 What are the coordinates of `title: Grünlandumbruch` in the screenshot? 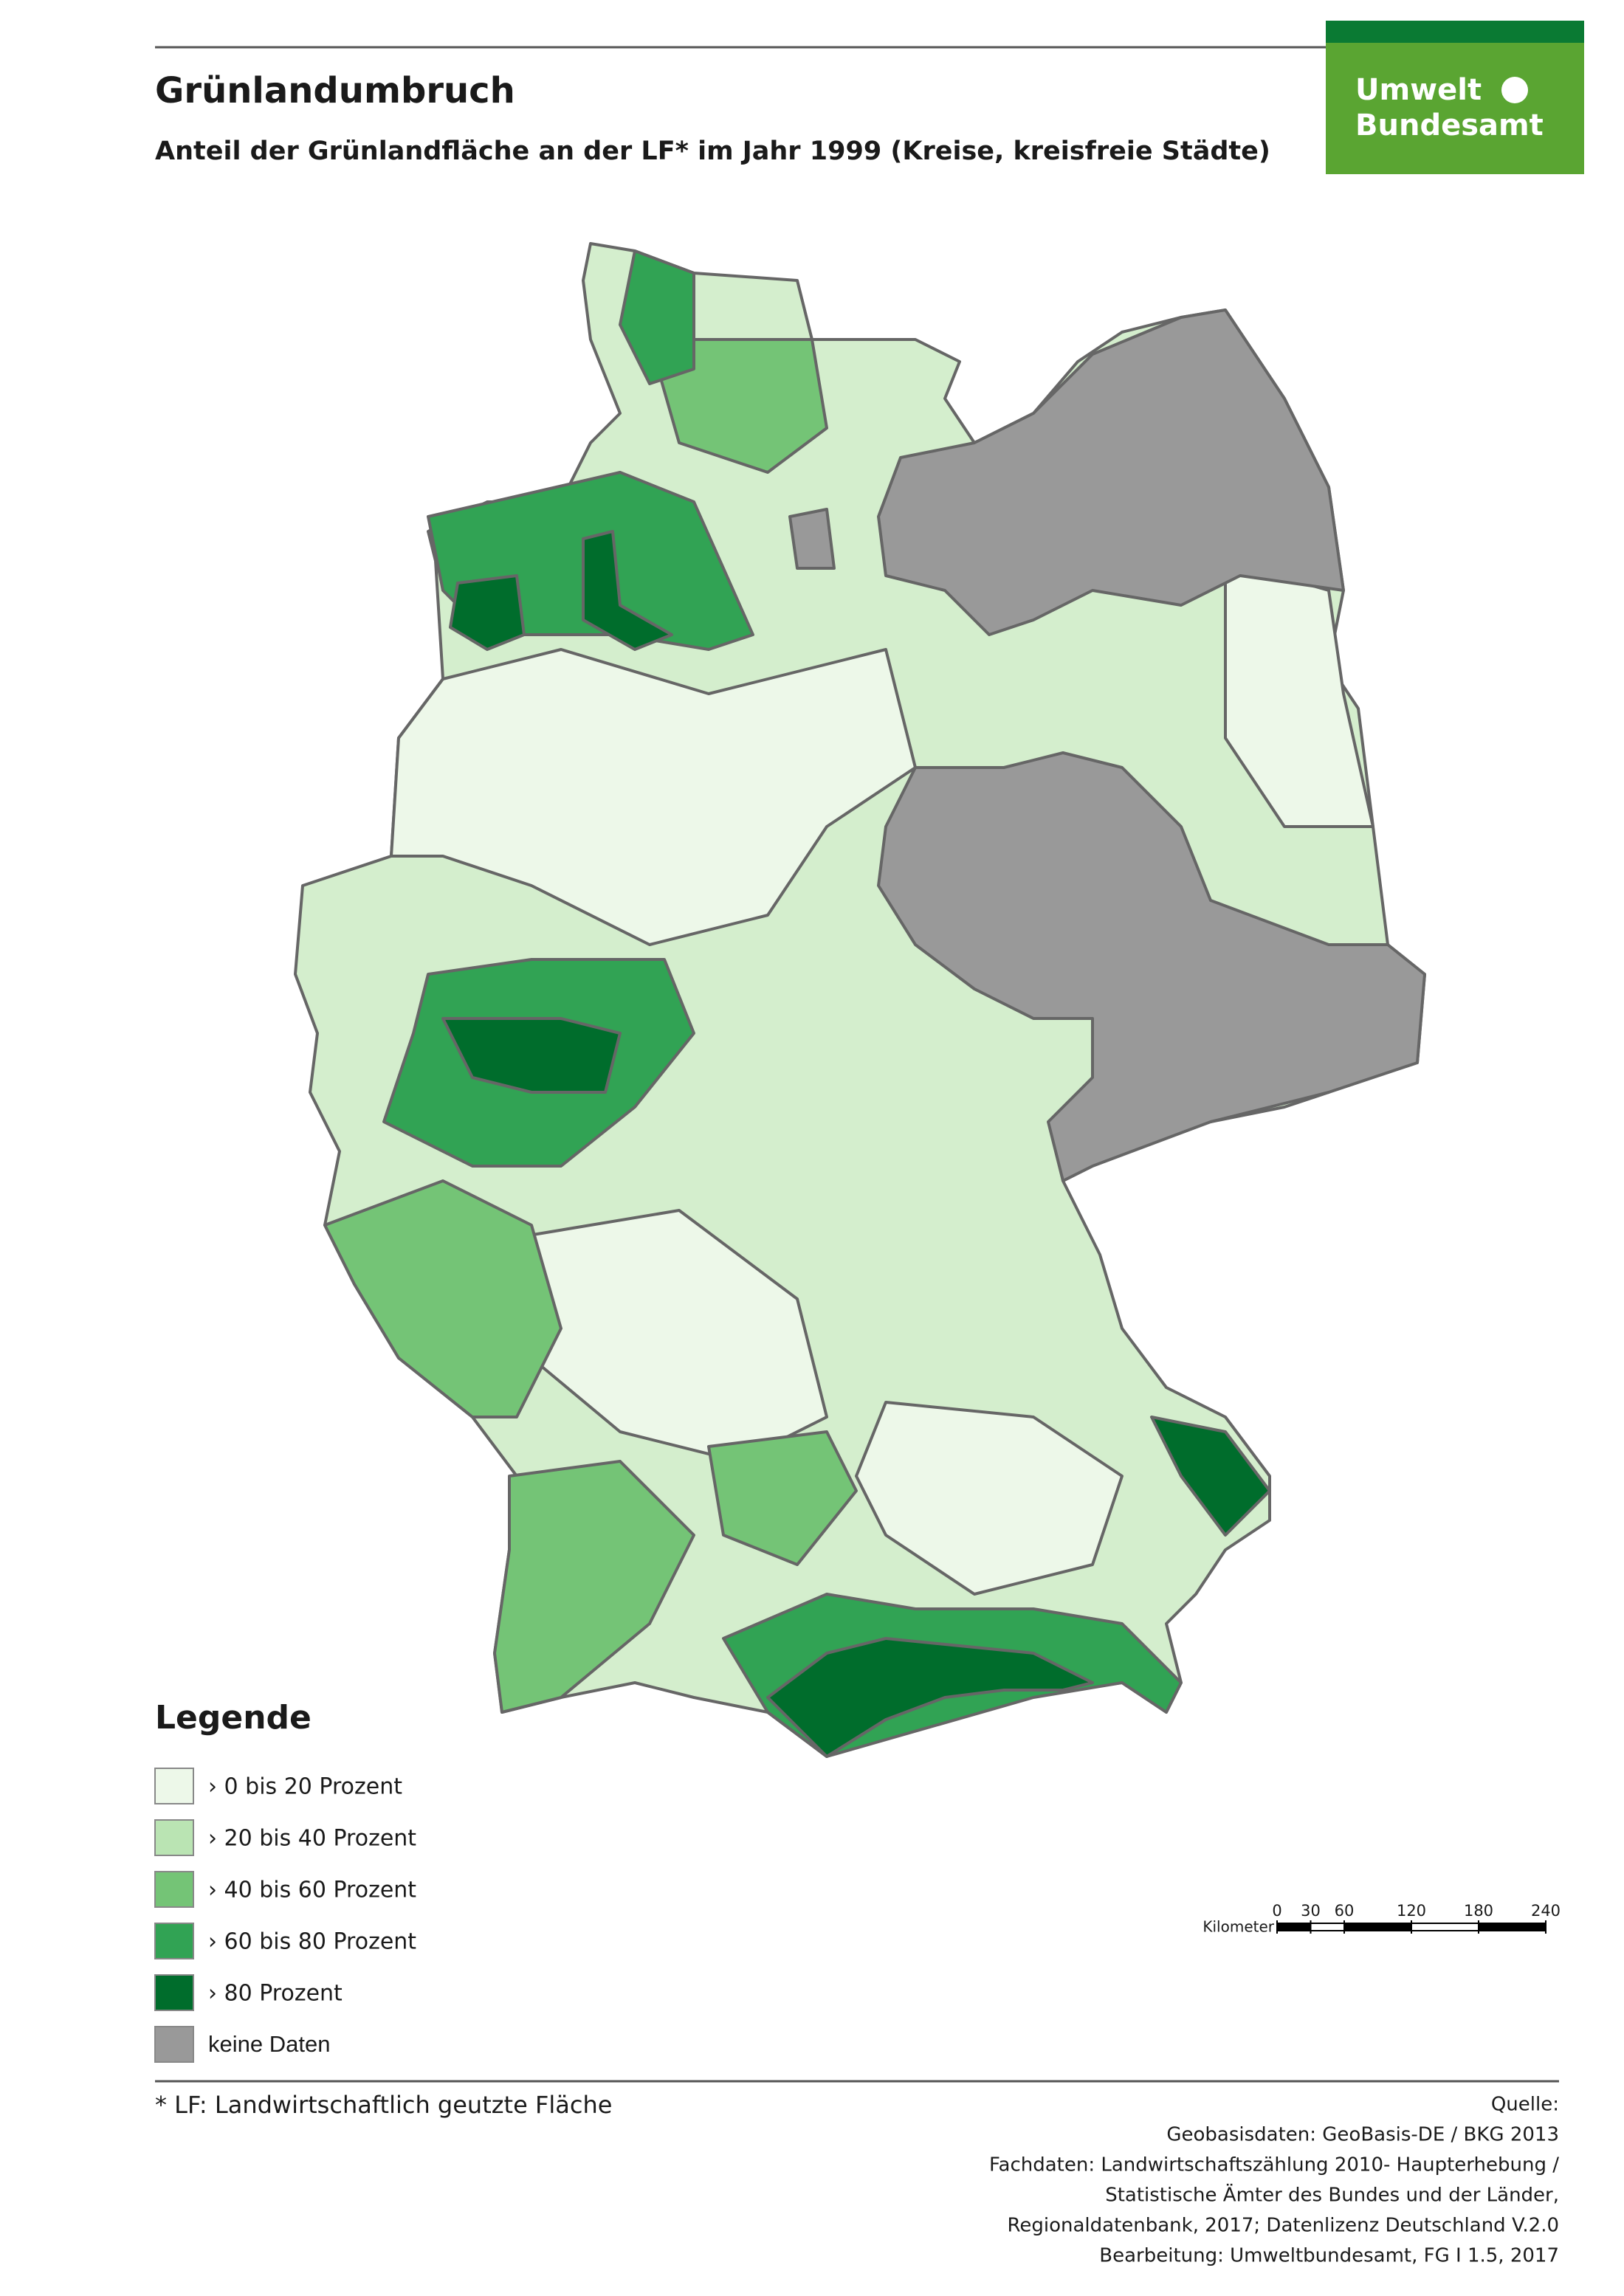 It's located at (335, 91).